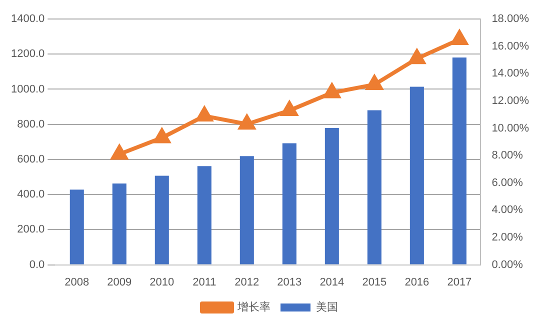  What do you see at coordinates (162, 282) in the screenshot?
I see `x-tick-label: 2010` at bounding box center [162, 282].